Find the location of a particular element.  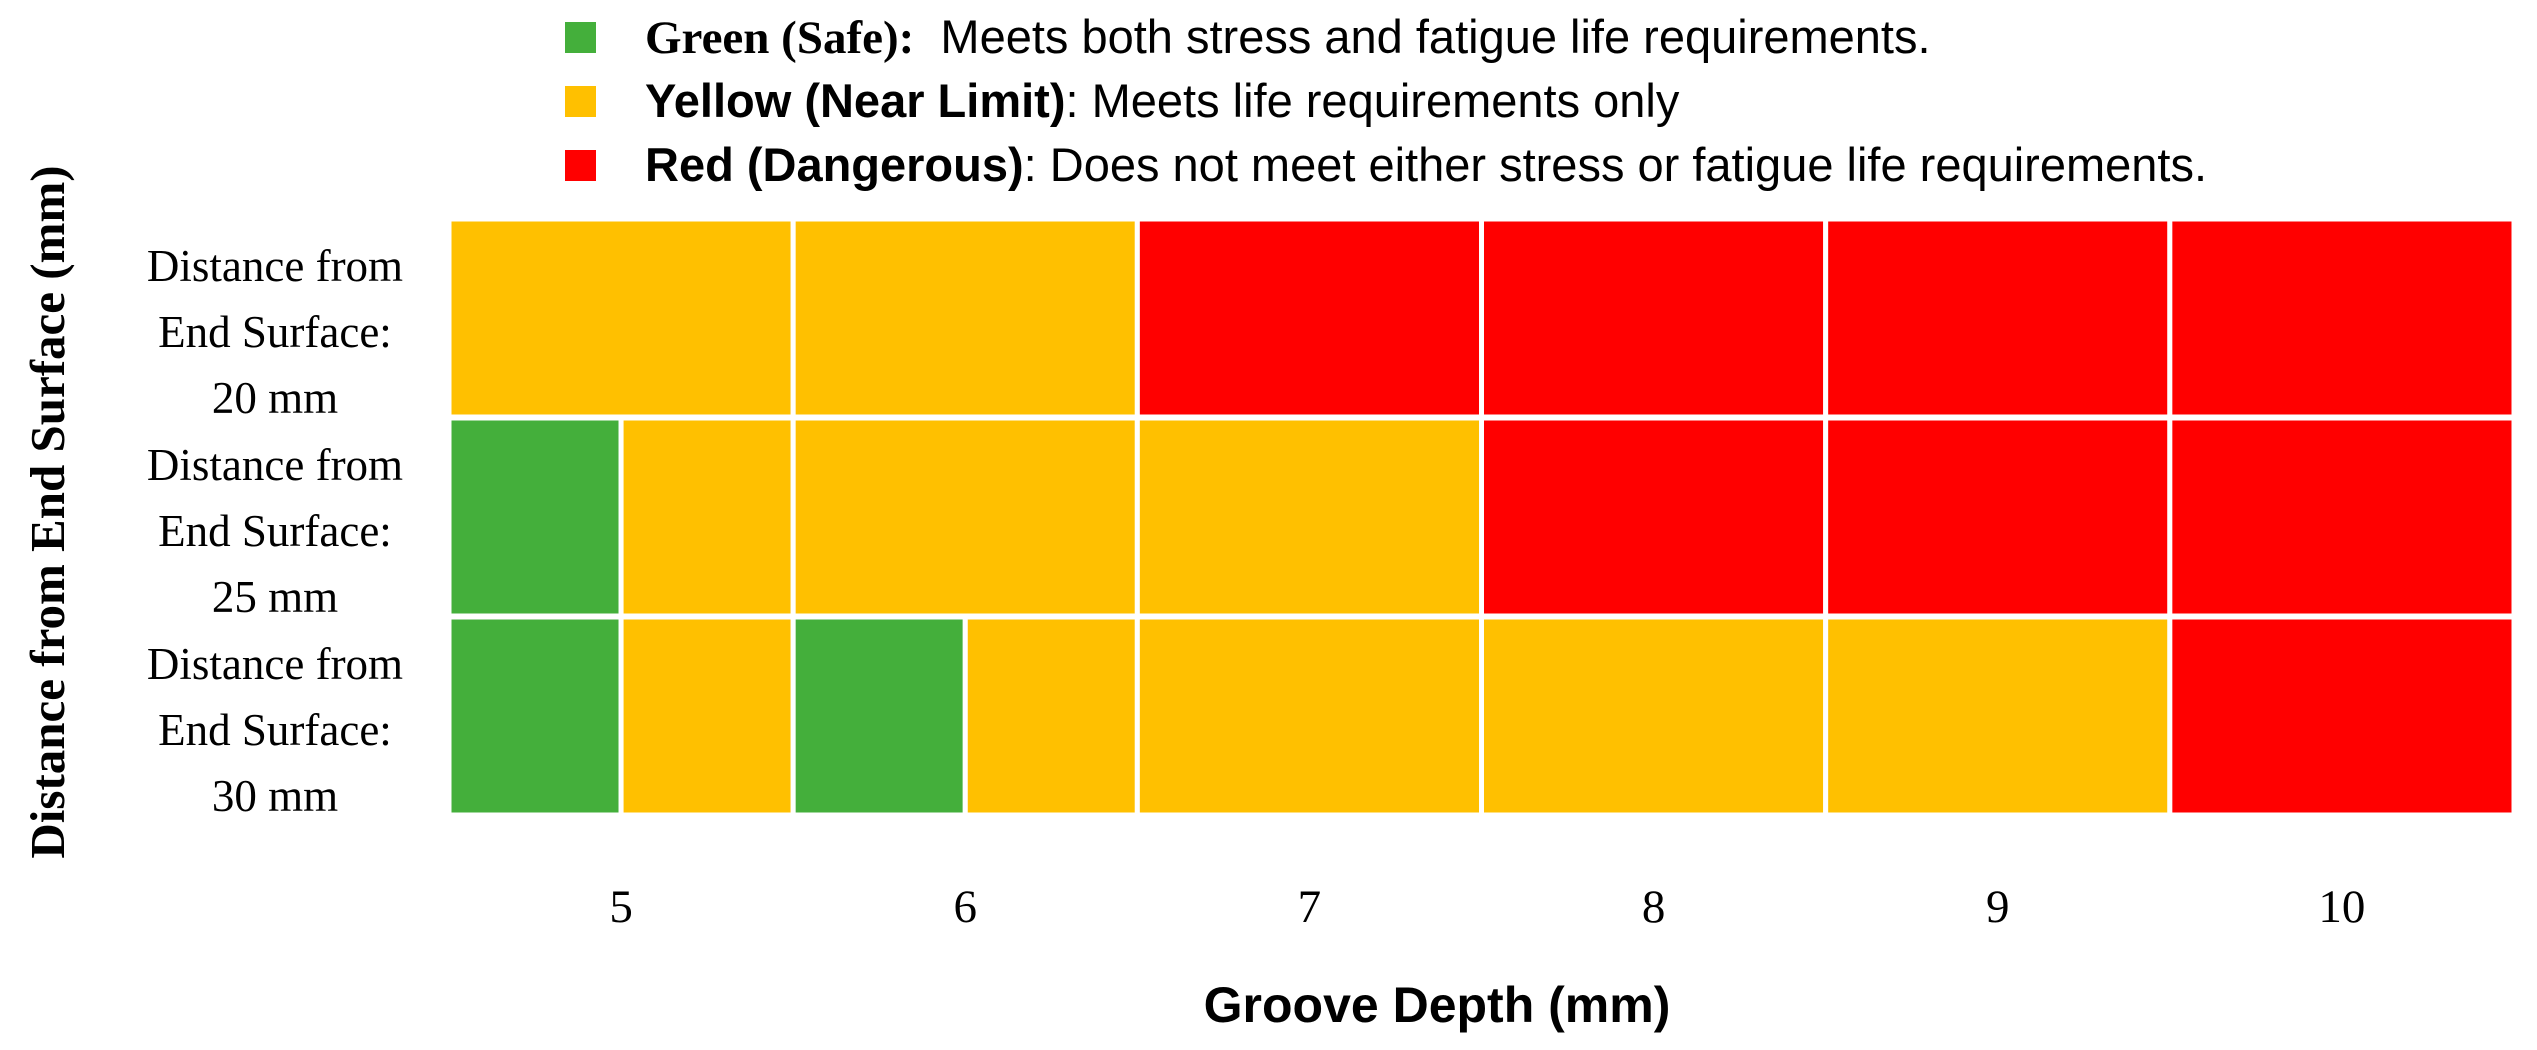

legend-description: : Meets life requirements only is located at coordinates (1372, 100).